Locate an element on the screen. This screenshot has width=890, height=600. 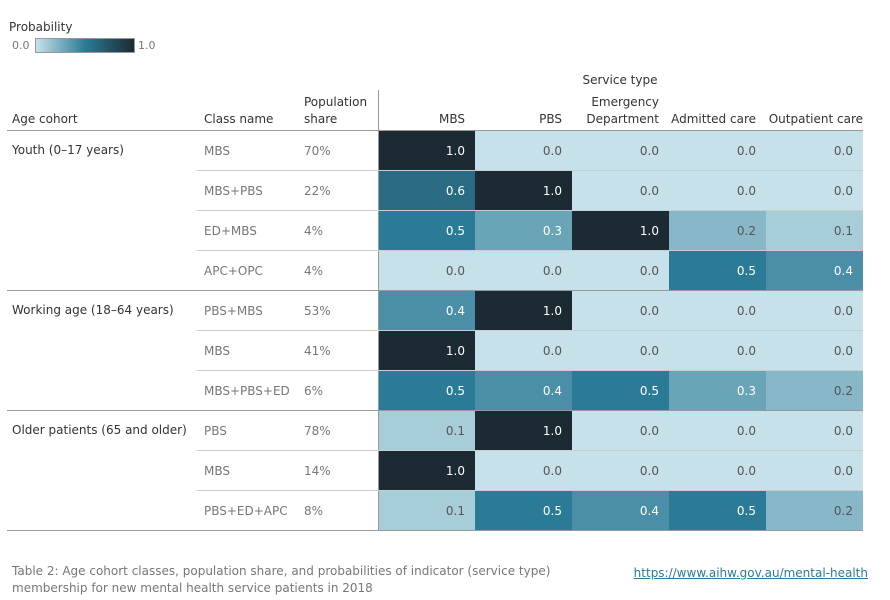
legend-title: Probability is located at coordinates (41, 27).